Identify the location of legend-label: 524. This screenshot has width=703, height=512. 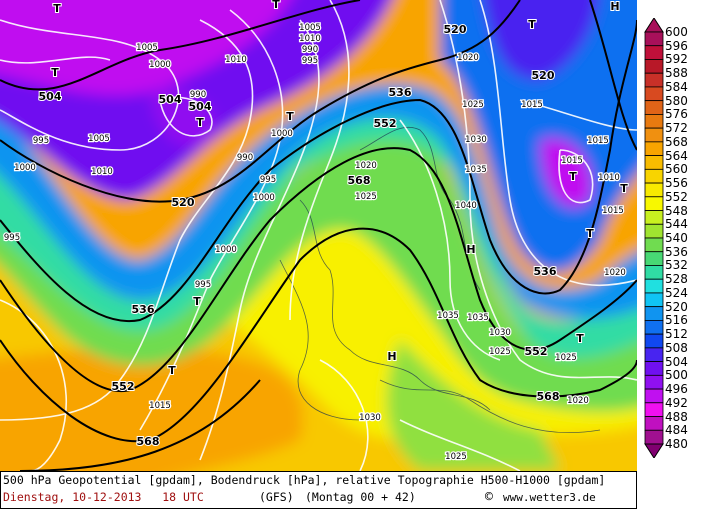
(676, 292).